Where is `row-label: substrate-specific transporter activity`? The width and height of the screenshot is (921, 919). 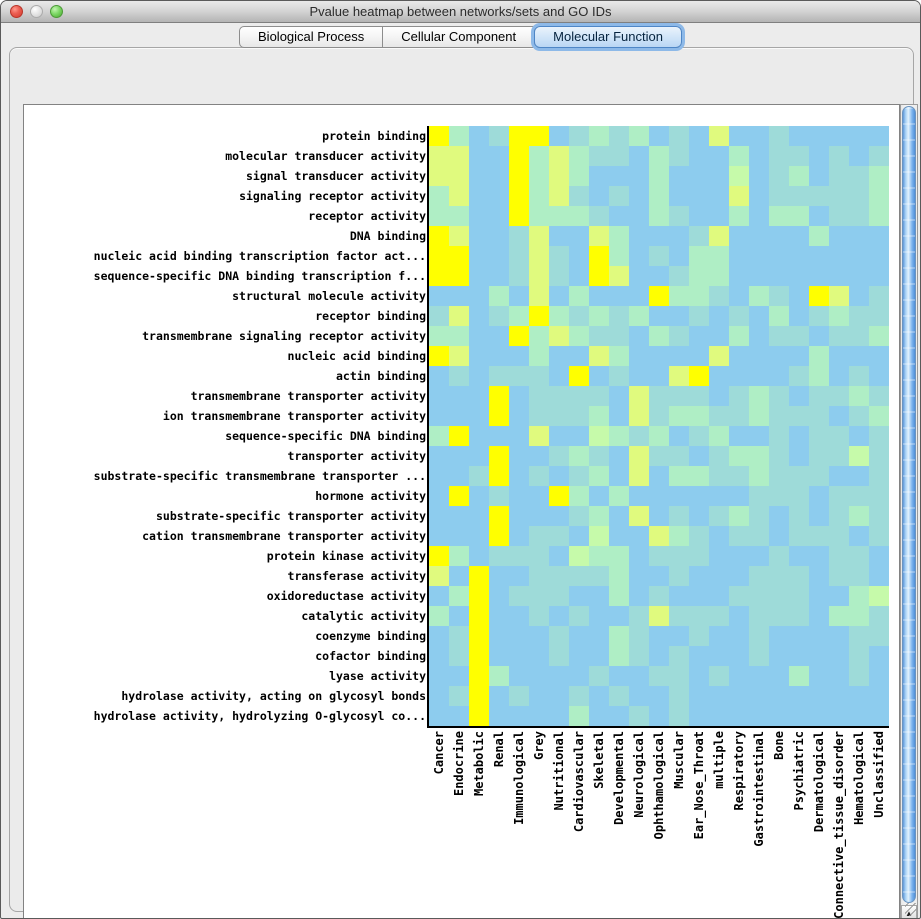
row-label: substrate-specific transporter activity is located at coordinates (290, 516).